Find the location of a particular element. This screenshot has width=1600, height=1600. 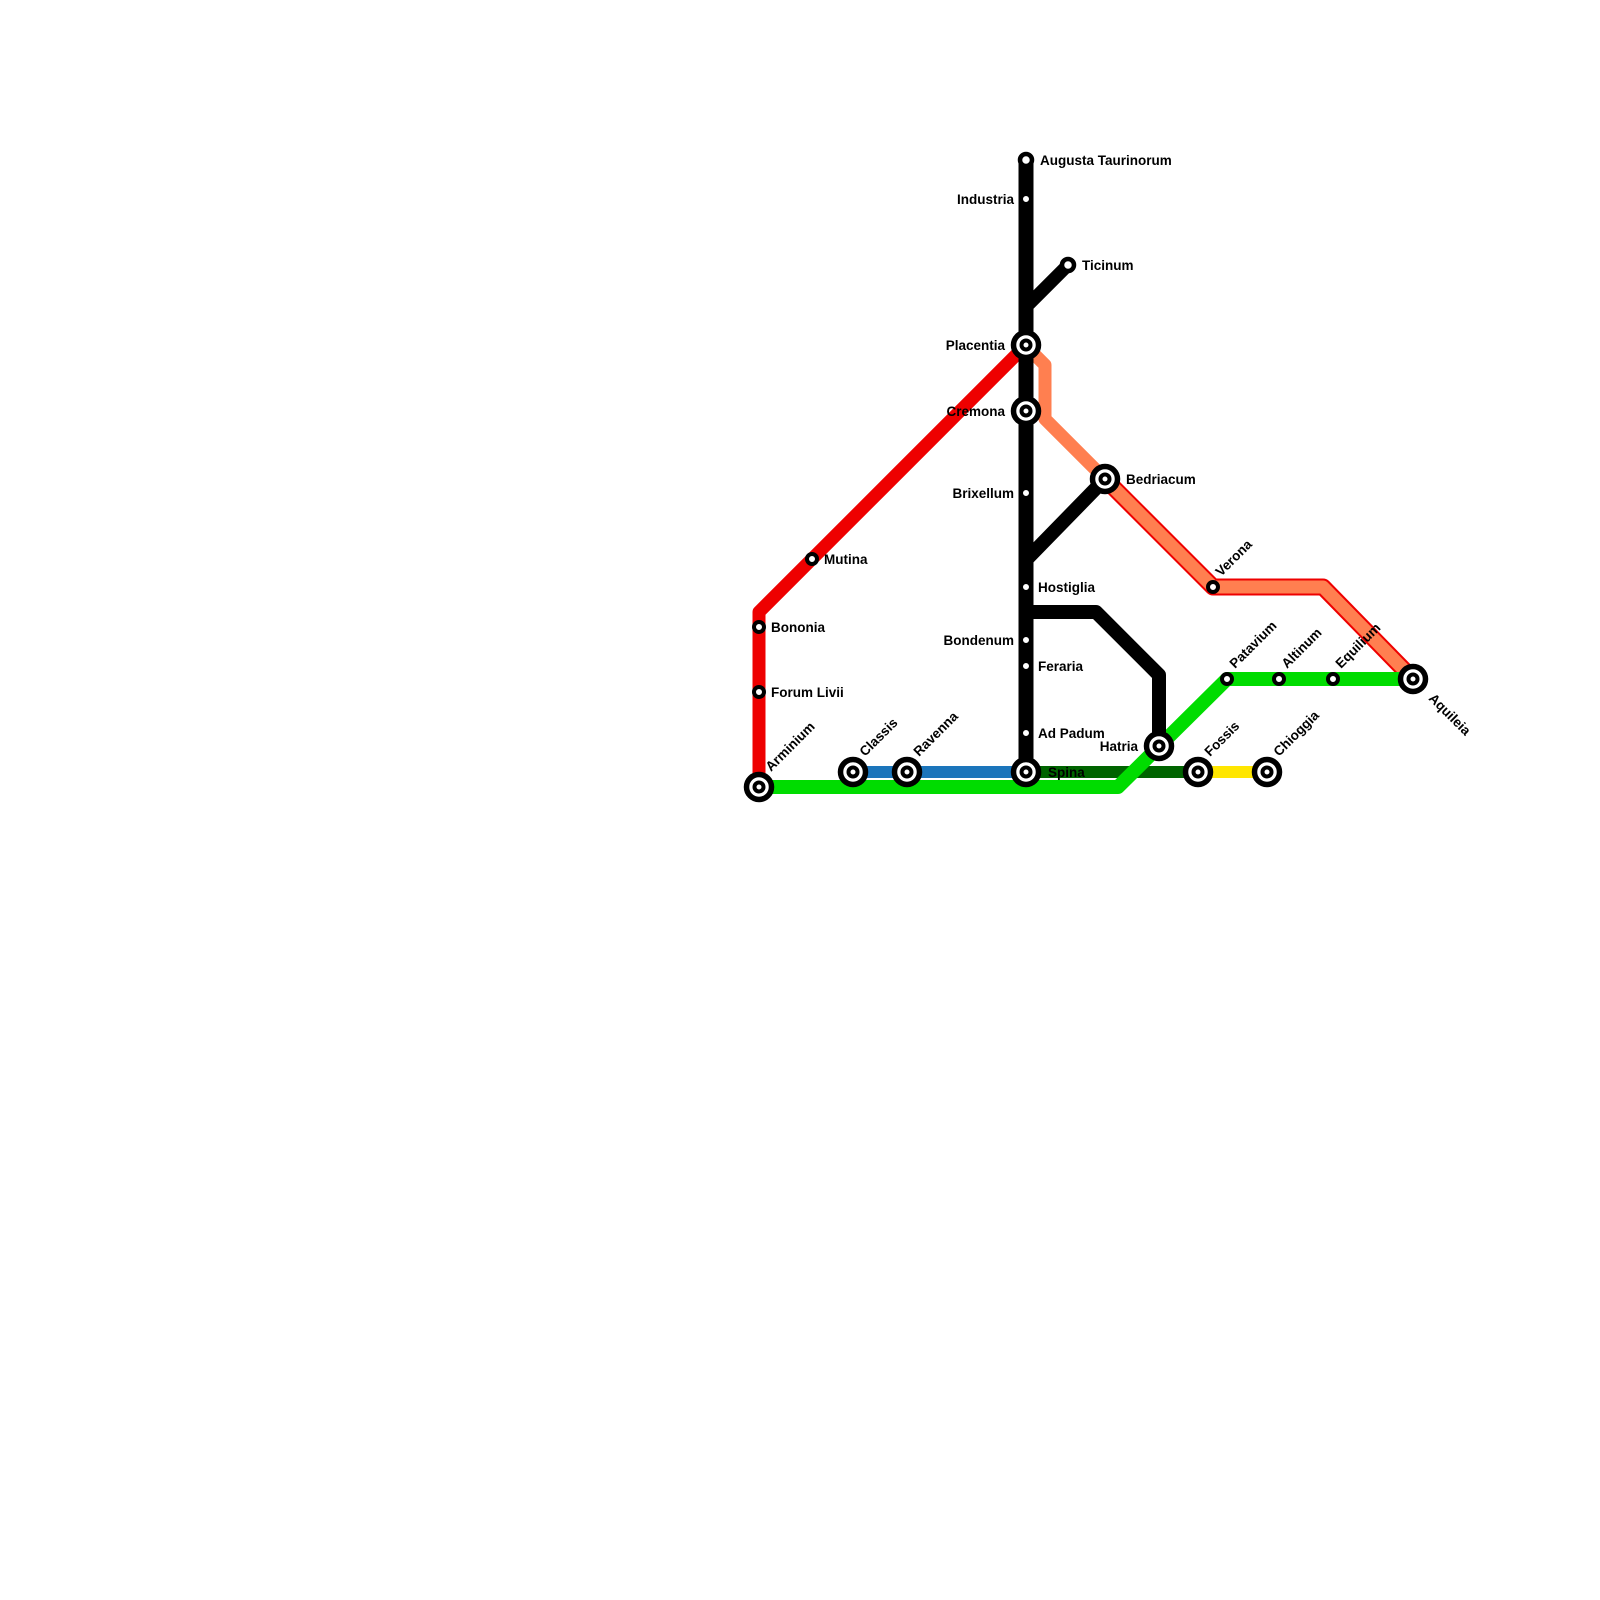

station-bondenum is located at coordinates (1026, 640).